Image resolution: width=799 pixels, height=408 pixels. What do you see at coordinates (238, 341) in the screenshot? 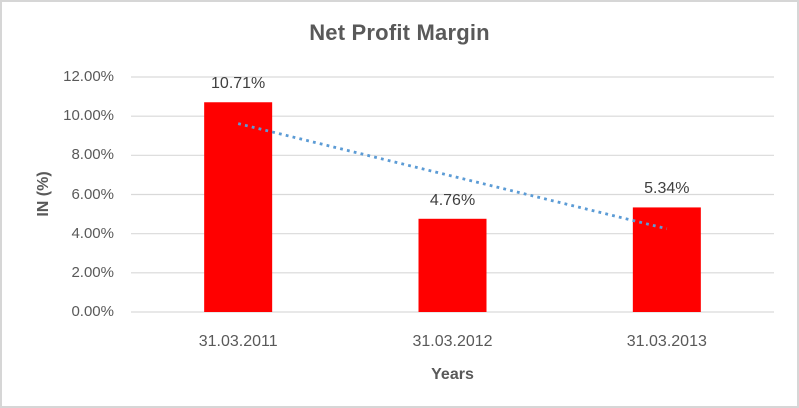
I see `x-tick-label: 31.03.2011` at bounding box center [238, 341].